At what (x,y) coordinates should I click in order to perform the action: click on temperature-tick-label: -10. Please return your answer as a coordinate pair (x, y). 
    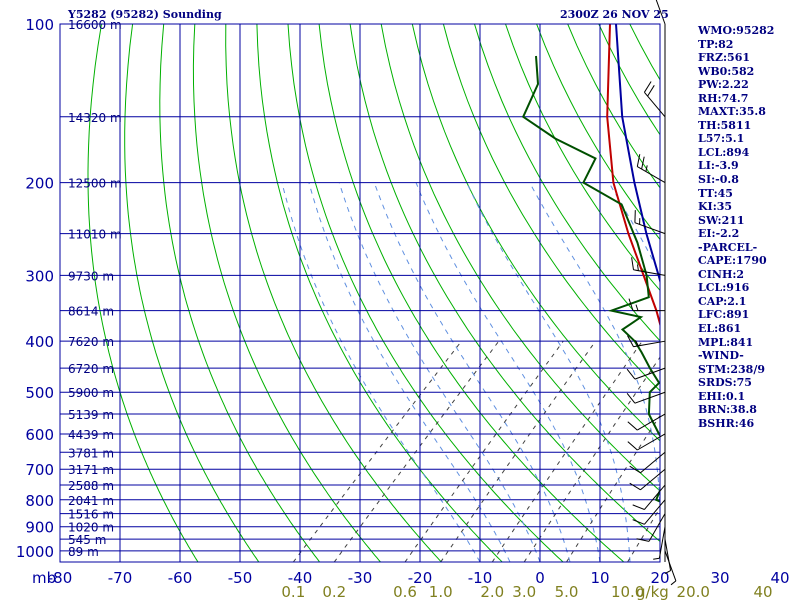
    Looking at the image, I should click on (480, 578).